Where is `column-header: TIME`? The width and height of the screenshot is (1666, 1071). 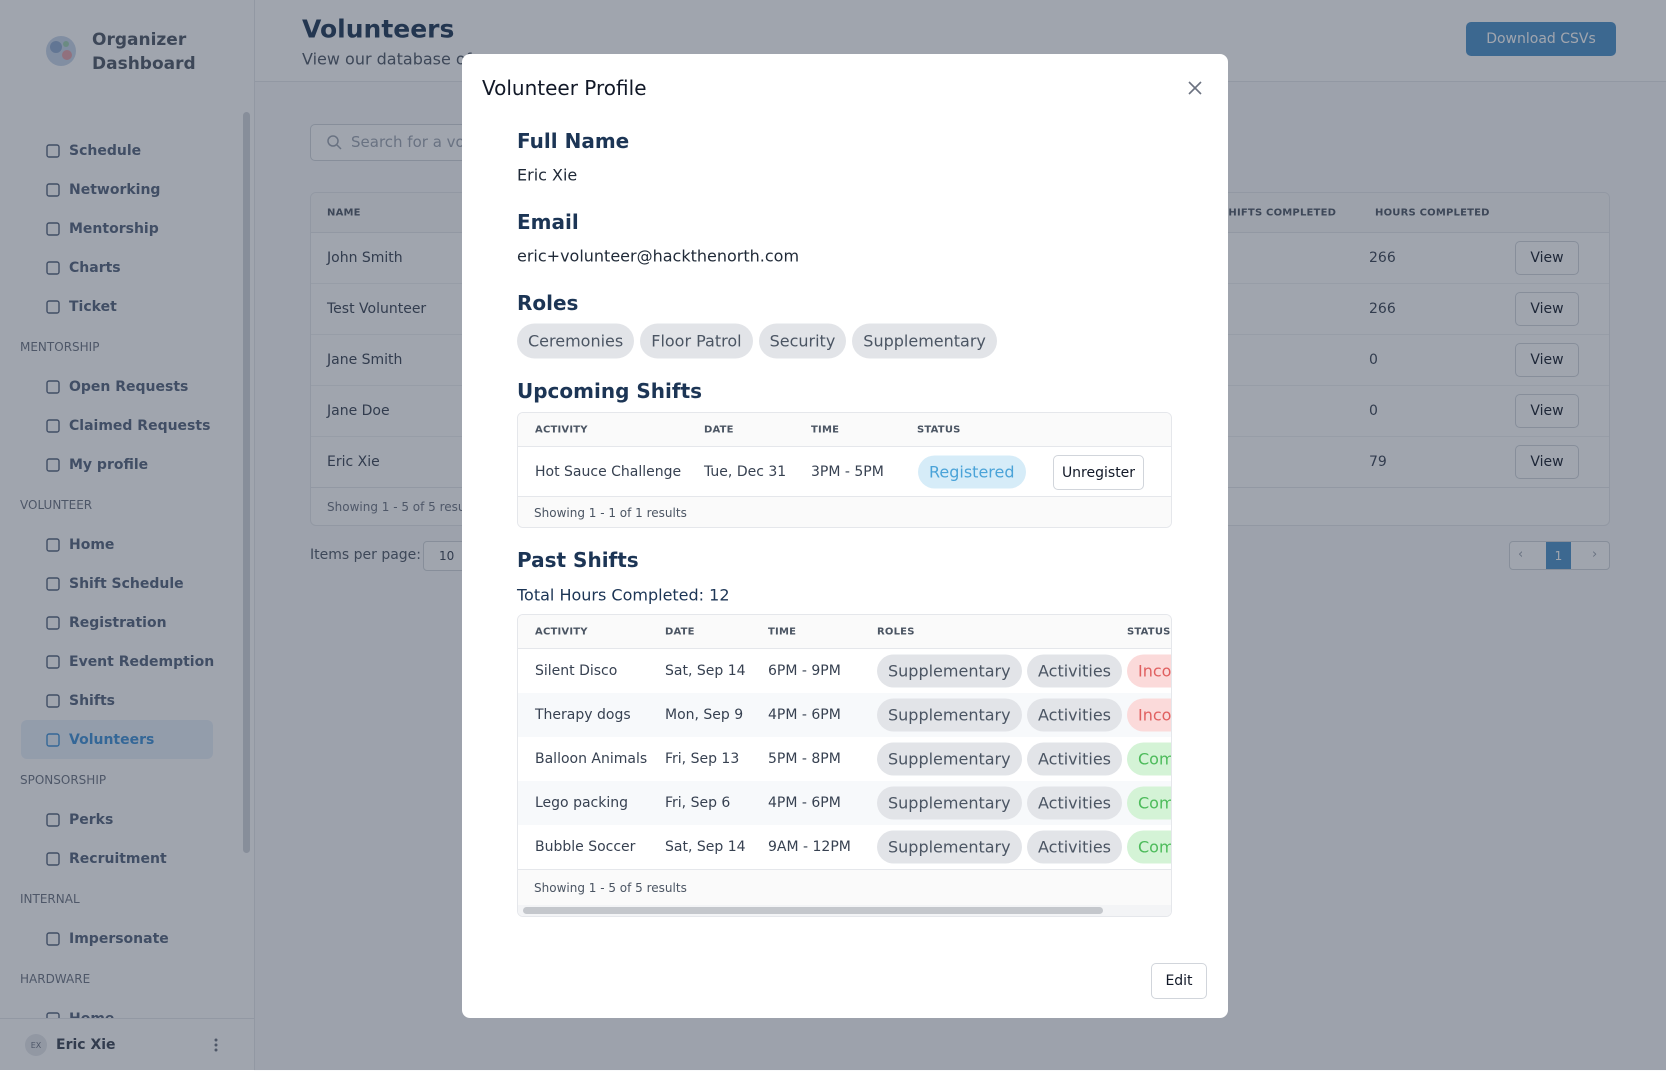 column-header: TIME is located at coordinates (782, 632).